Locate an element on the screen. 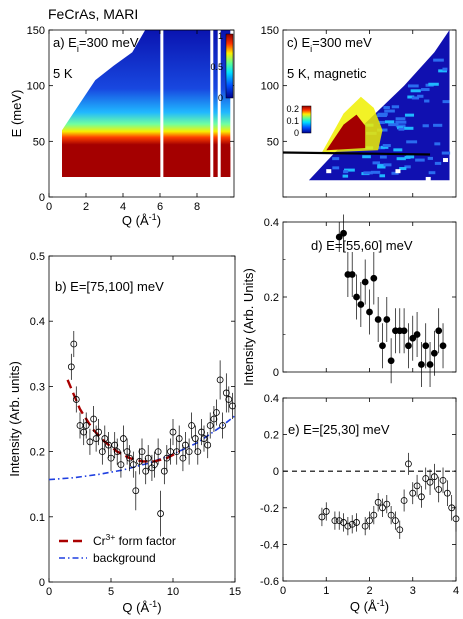  heatmap-a-coverage is located at coordinates (146, 103).